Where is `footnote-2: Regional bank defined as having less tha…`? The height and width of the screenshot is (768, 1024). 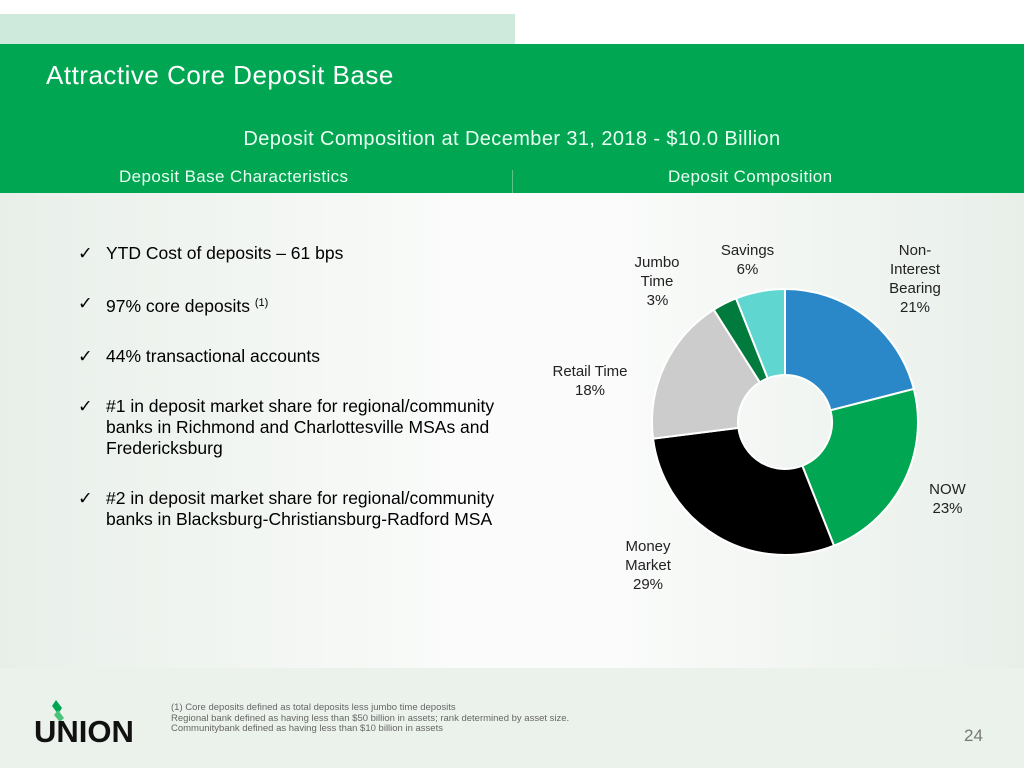
footnote-2: Regional bank defined as having less tha… is located at coordinates (370, 718).